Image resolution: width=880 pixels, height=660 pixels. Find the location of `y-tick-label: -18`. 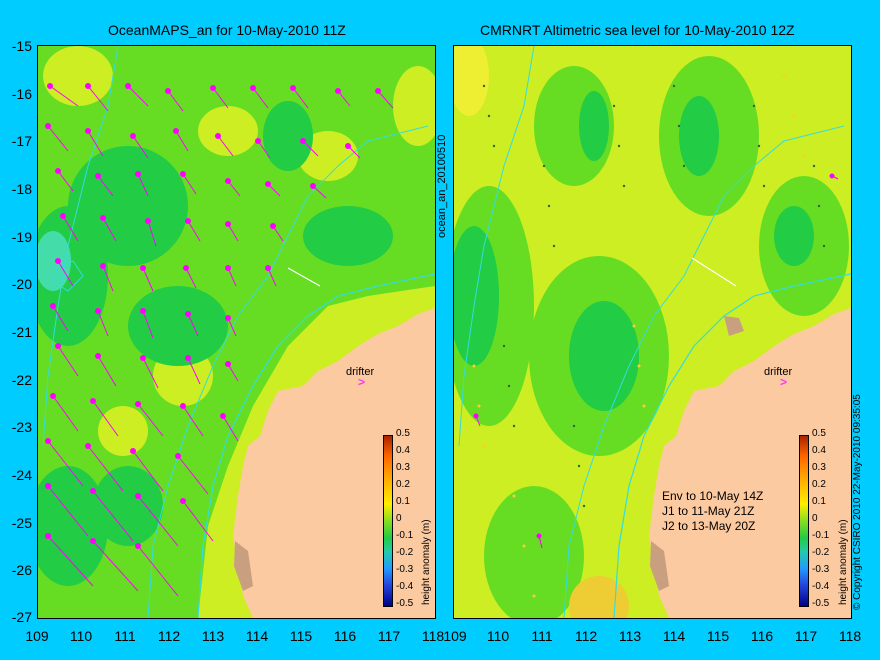

y-tick-label: -18 is located at coordinates (21, 189).